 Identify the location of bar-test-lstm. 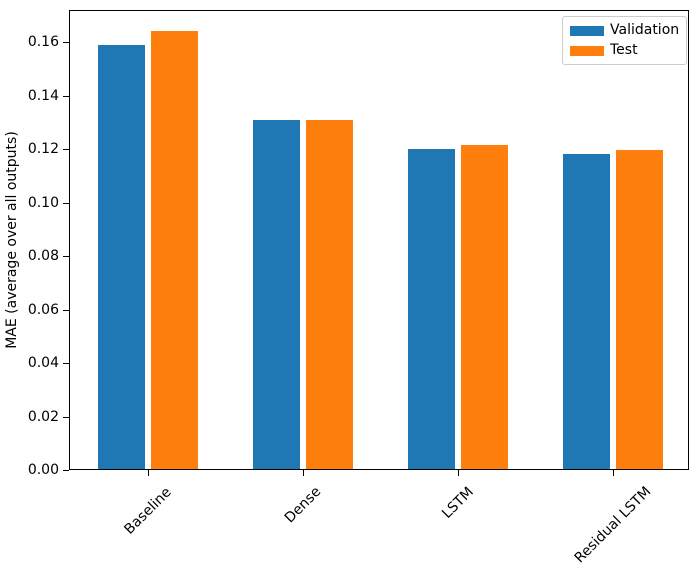
(485, 307).